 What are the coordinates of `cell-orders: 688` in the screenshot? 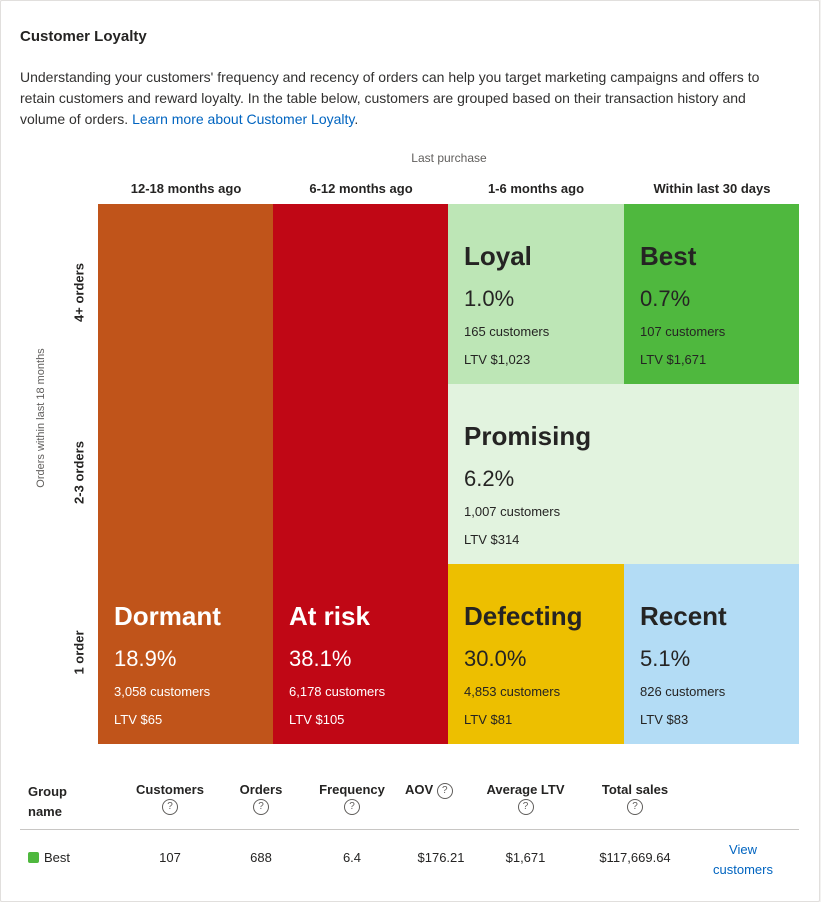 It's located at (261, 857).